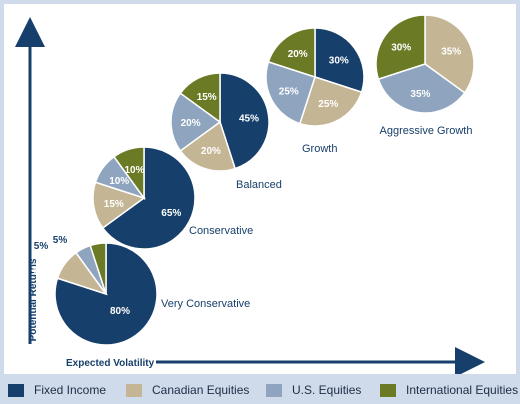 The height and width of the screenshot is (404, 520). What do you see at coordinates (134, 390) in the screenshot?
I see `legend-swatch-canadian-equities` at bounding box center [134, 390].